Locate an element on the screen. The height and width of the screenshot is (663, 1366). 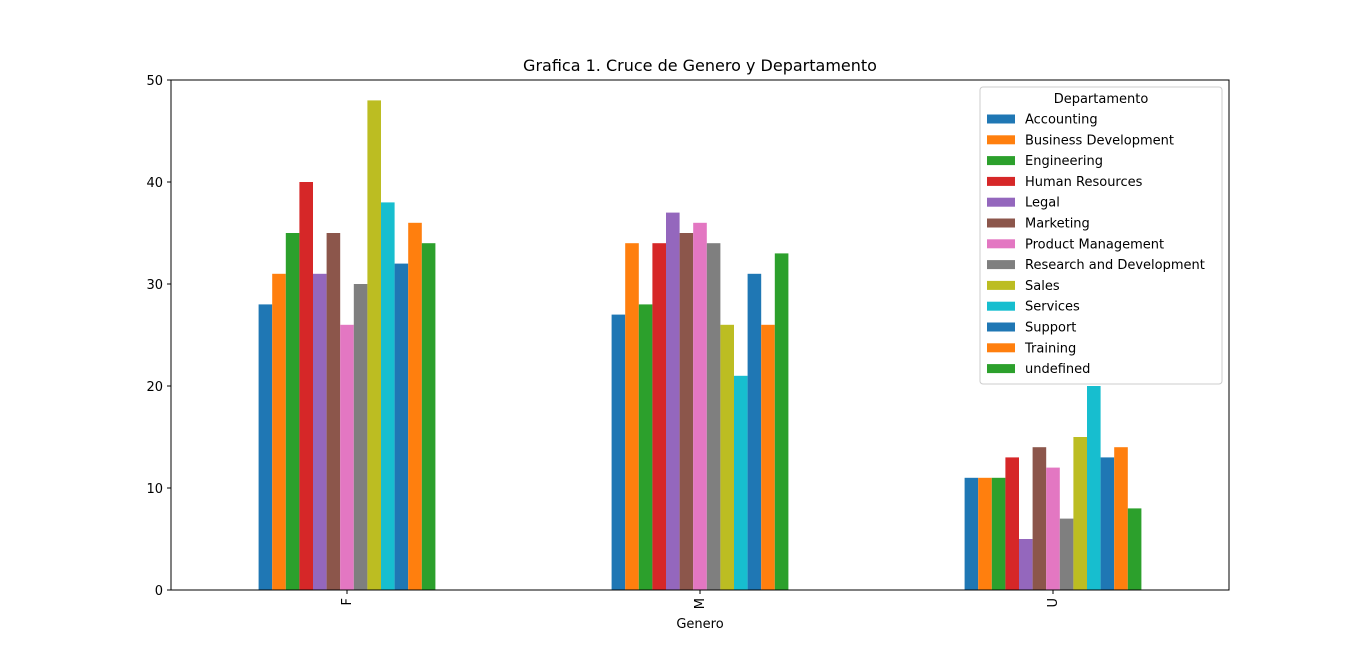
y-axis: 0 10 20 30 40 50 is located at coordinates (158, 336).